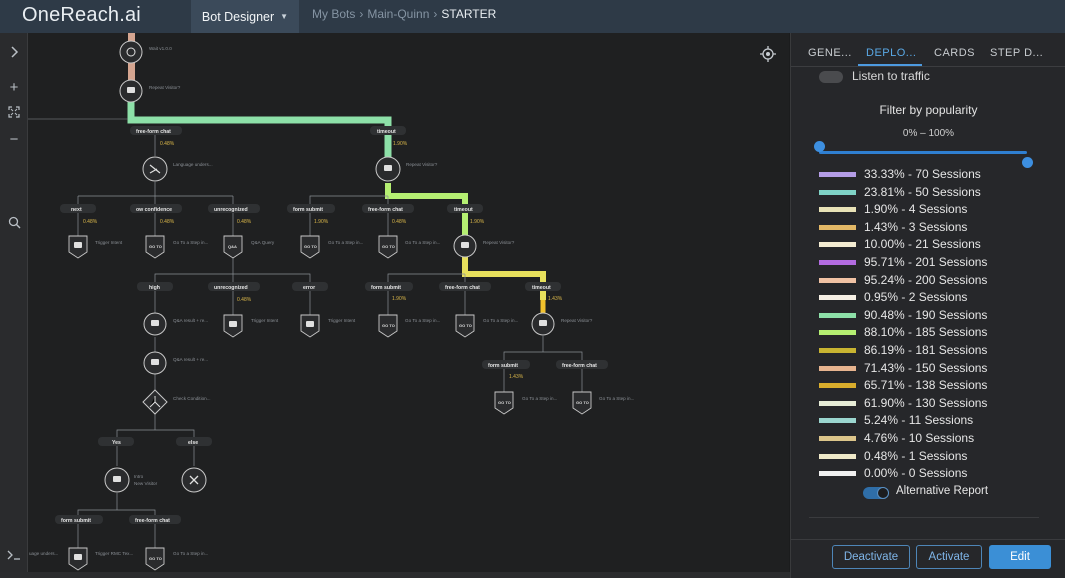  Describe the element at coordinates (14, 225) in the screenshot. I see `search-icon` at that location.